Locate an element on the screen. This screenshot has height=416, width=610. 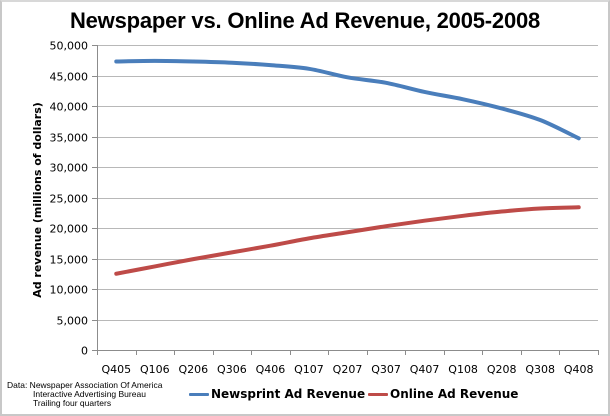
x-tick-label: Q306 is located at coordinates (232, 369).